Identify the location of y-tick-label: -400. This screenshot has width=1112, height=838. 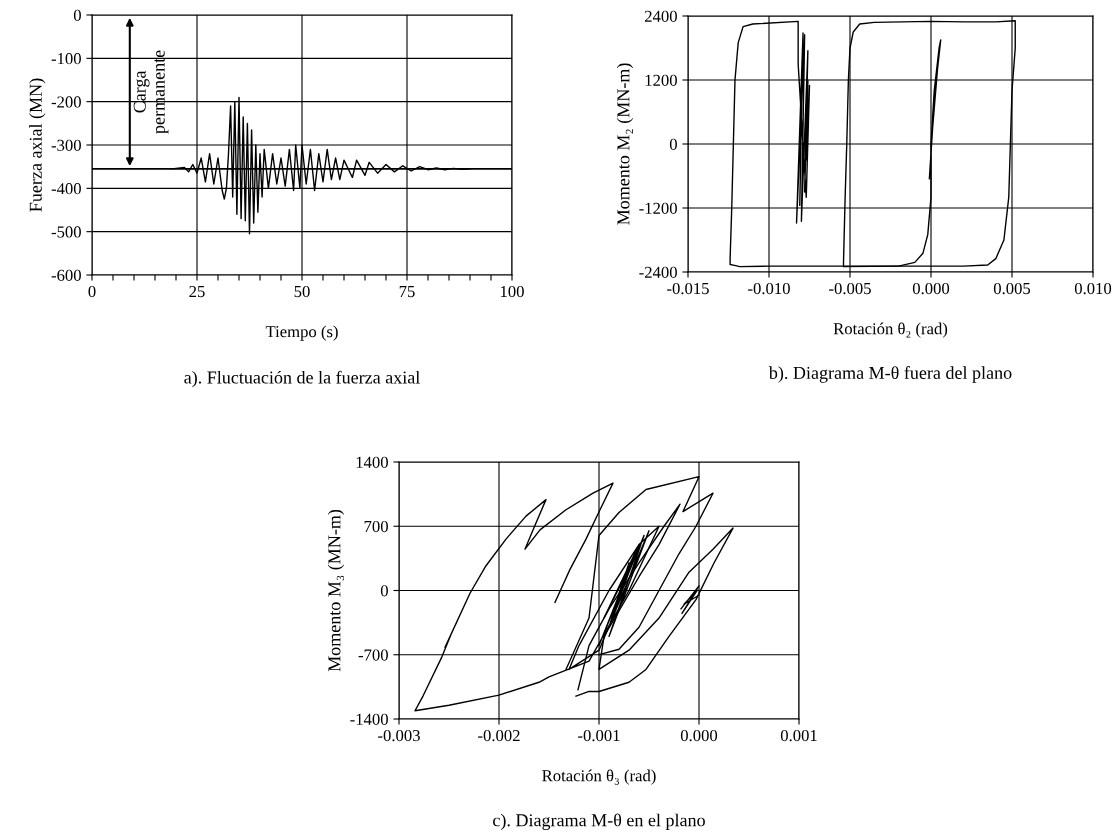
(66, 189).